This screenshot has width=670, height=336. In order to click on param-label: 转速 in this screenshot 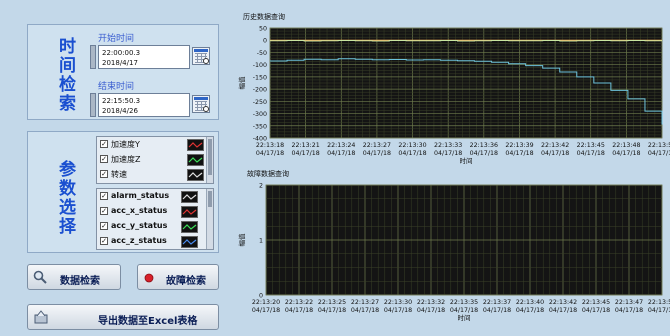, I will do `click(119, 174)`.